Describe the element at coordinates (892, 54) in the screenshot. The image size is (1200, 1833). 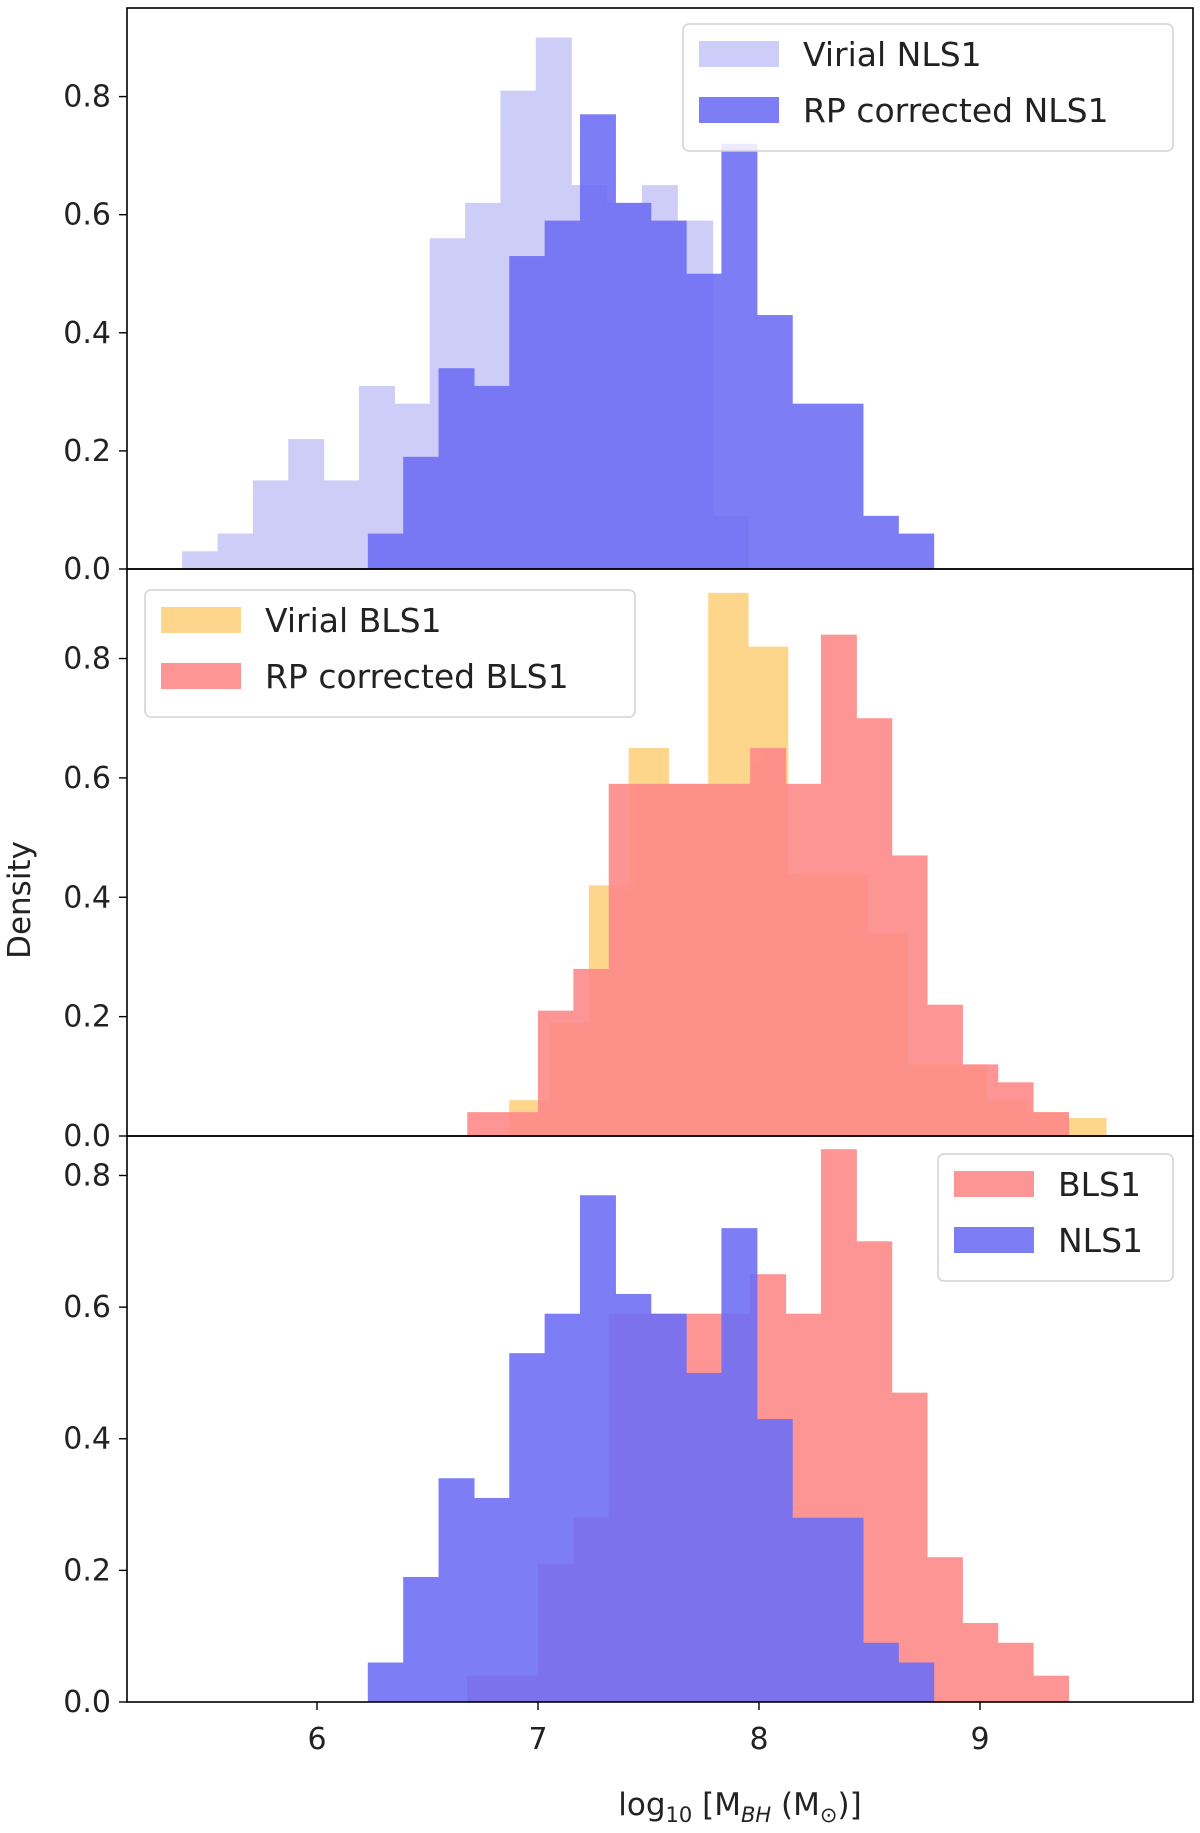
I see `legend-label: Virial NLS1` at that location.